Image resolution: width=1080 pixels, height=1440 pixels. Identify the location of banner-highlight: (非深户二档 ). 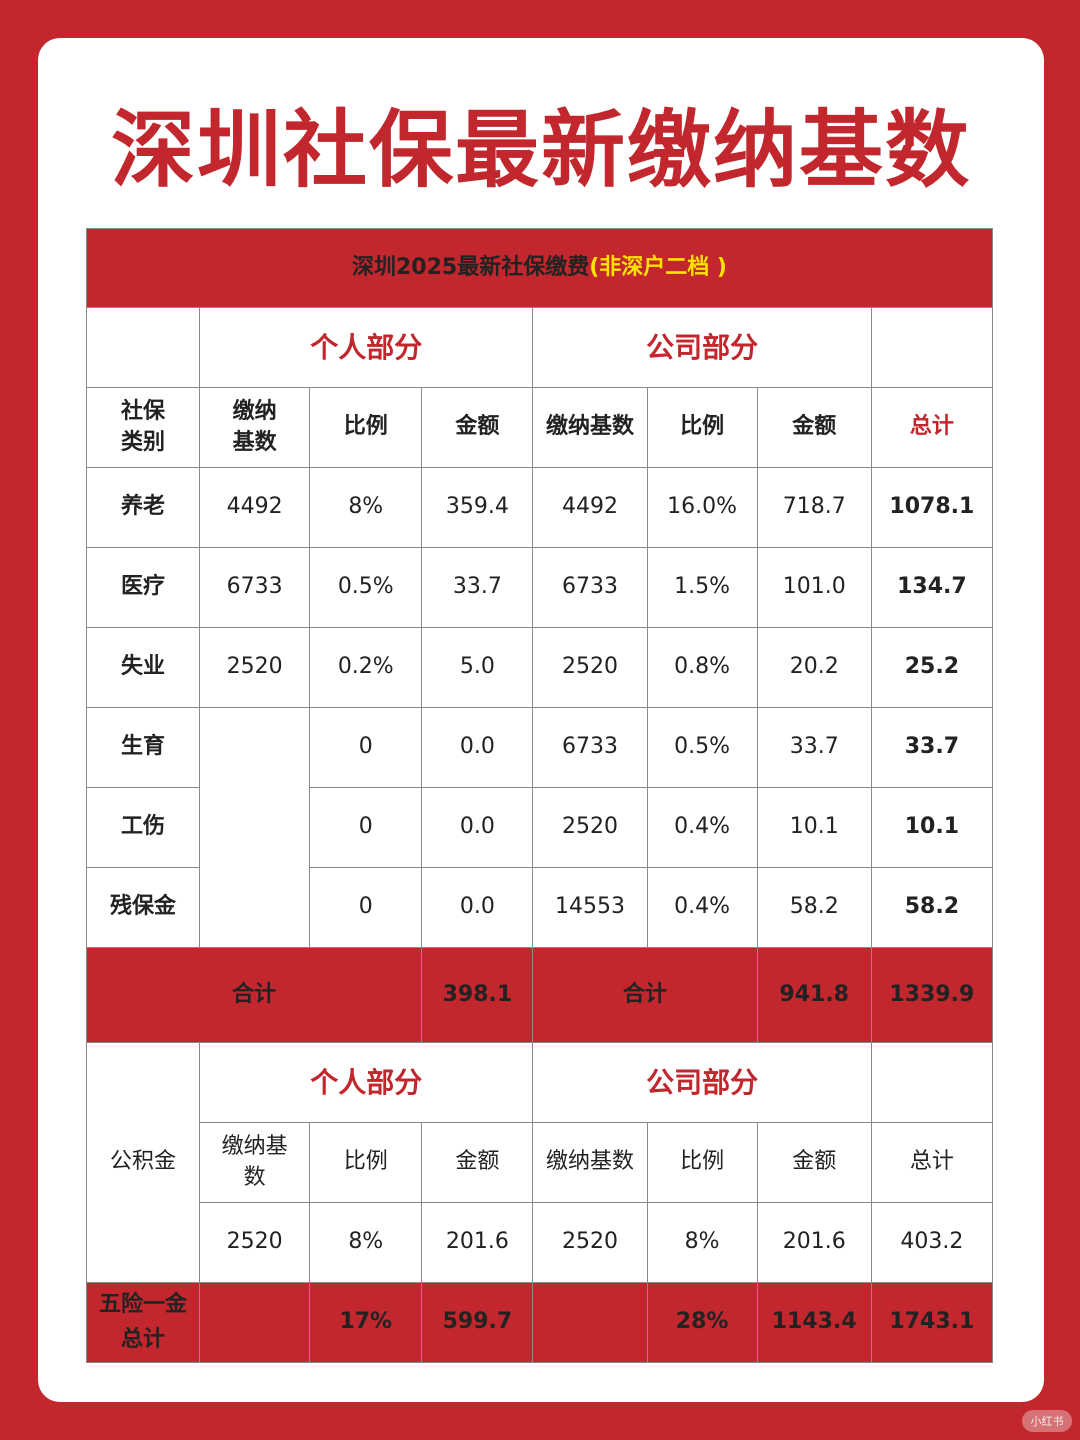
(658, 267).